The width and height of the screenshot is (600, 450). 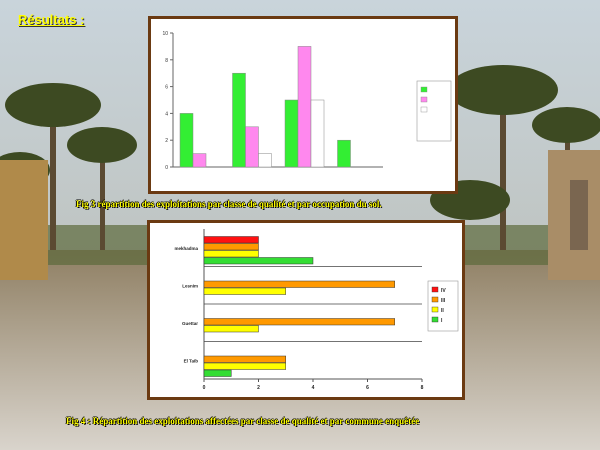 I want to click on category-label: El Taib, so click(x=191, y=360).